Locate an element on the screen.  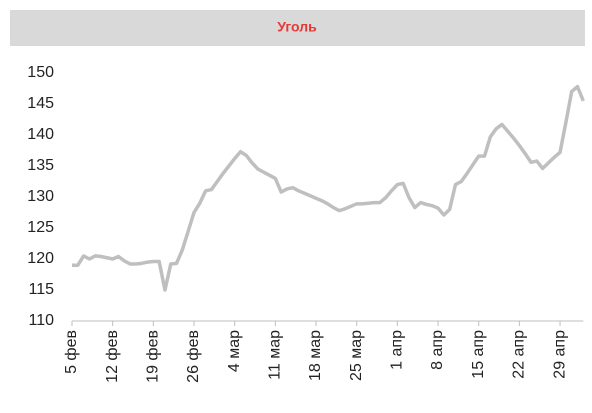
x-tick-label: 19 фев is located at coordinates (153, 356).